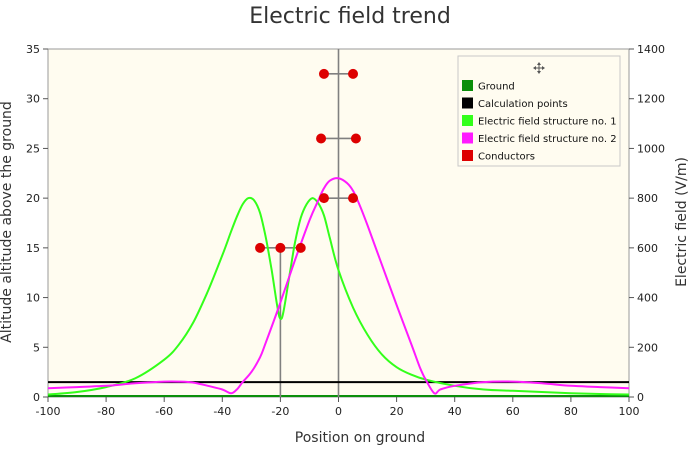 This screenshot has height=450, width=700. What do you see at coordinates (523, 104) in the screenshot?
I see `legend-label-2: Calculation points` at bounding box center [523, 104].